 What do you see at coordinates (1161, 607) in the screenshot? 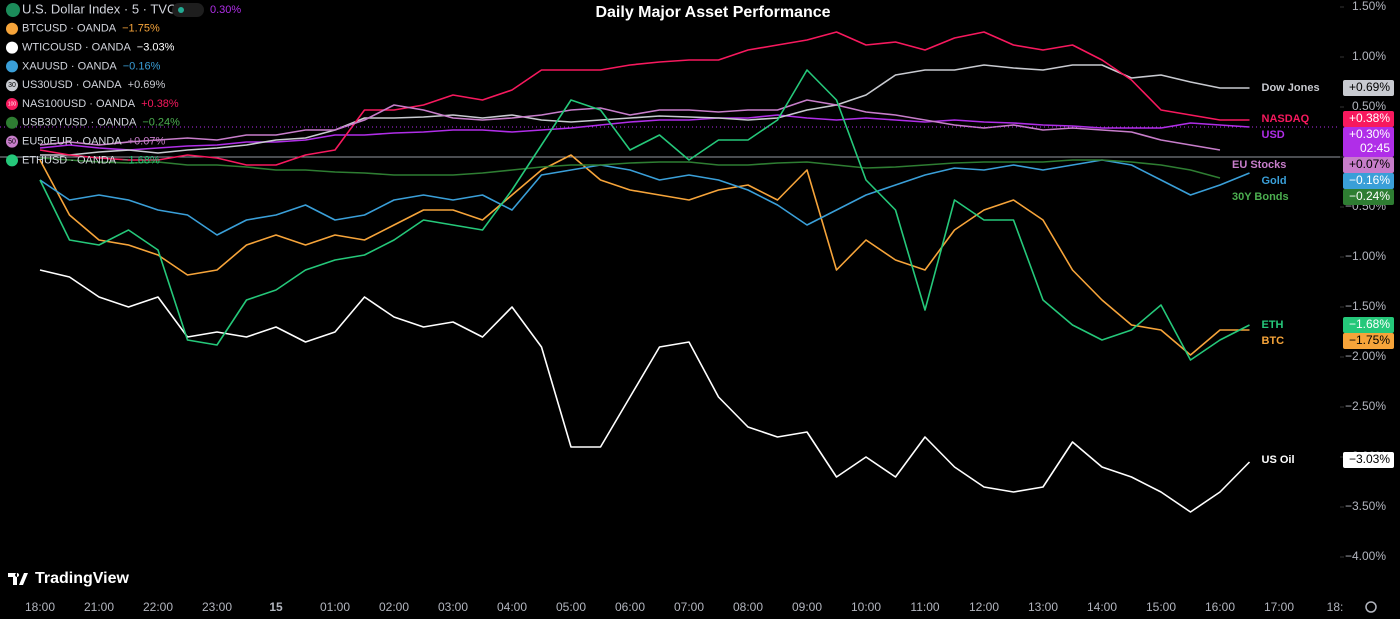
I see `x-tick-label: 15:00` at bounding box center [1161, 607].